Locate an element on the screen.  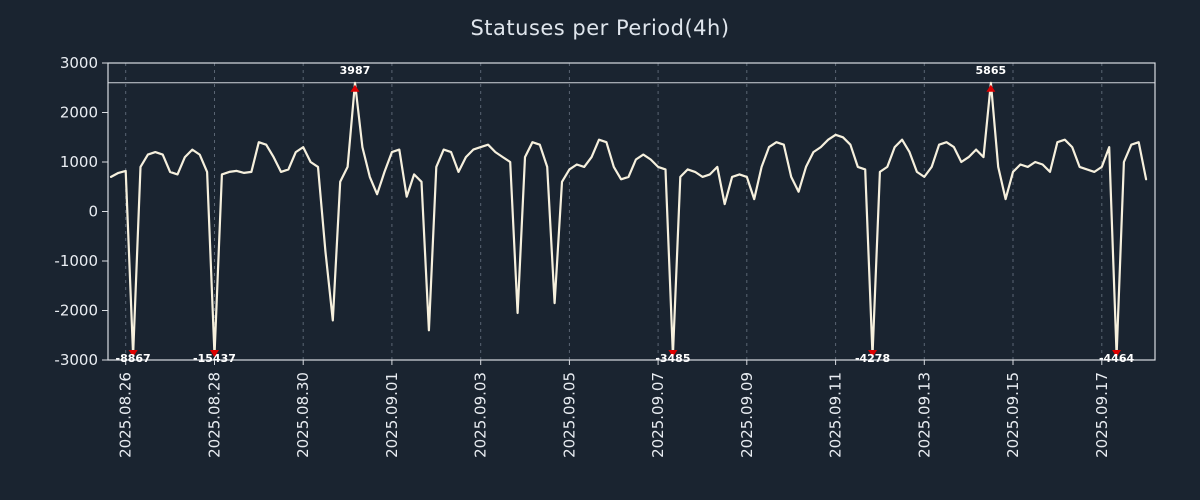
x-tick-label: 2025.09.17 is located at coordinates (1102, 415).